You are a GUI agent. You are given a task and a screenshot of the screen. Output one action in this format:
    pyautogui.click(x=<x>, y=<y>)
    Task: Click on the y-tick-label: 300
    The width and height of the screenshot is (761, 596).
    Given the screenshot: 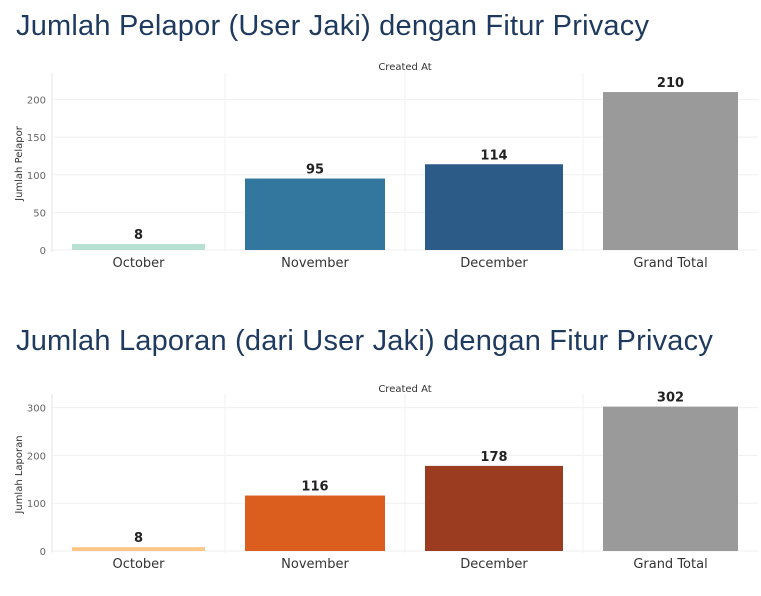 What is the action you would take?
    pyautogui.click(x=36, y=409)
    